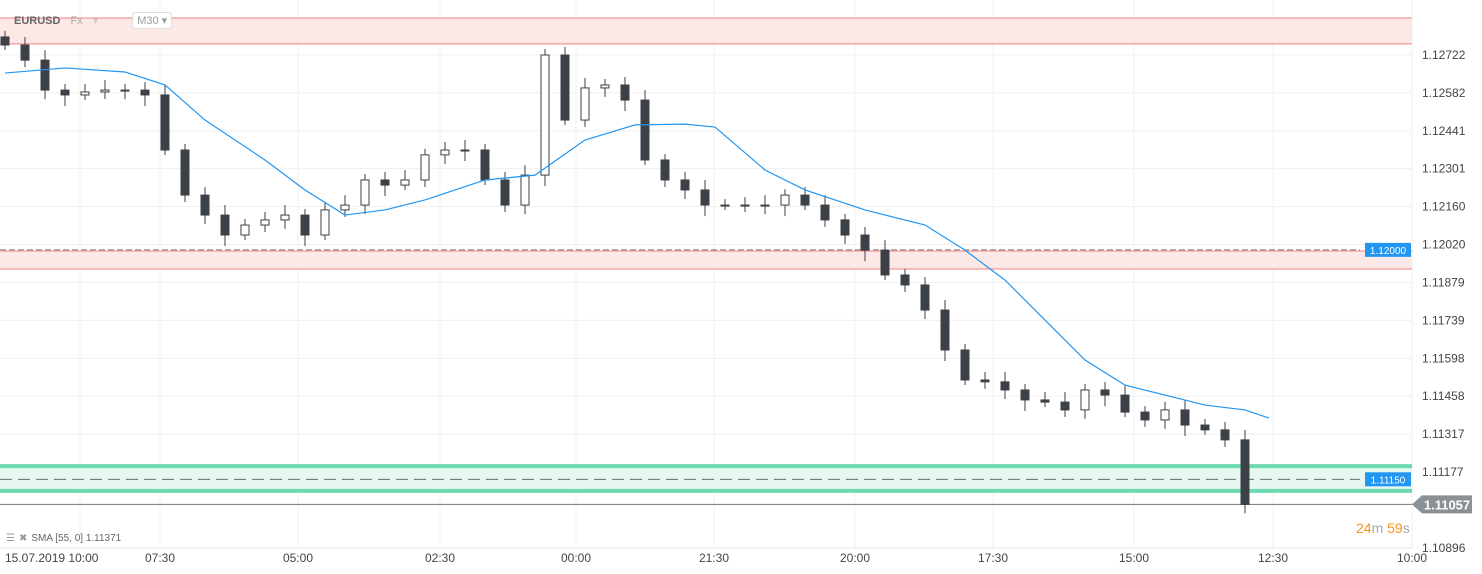 The height and width of the screenshot is (574, 1482). Describe the element at coordinates (1443, 283) in the screenshot. I see `y-tick-label: 1.11879` at that location.